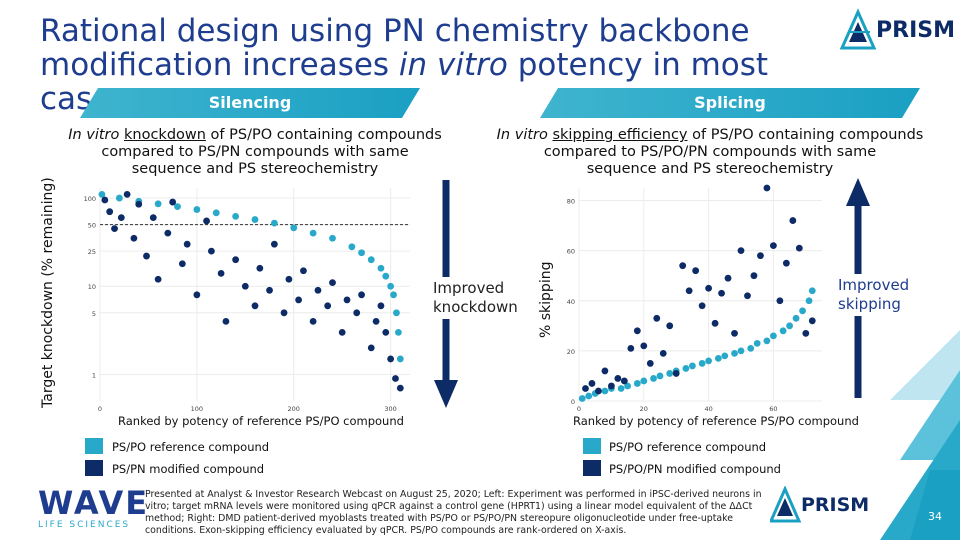  Describe the element at coordinates (197, 409) in the screenshot. I see `x-tick-label: 100` at that location.